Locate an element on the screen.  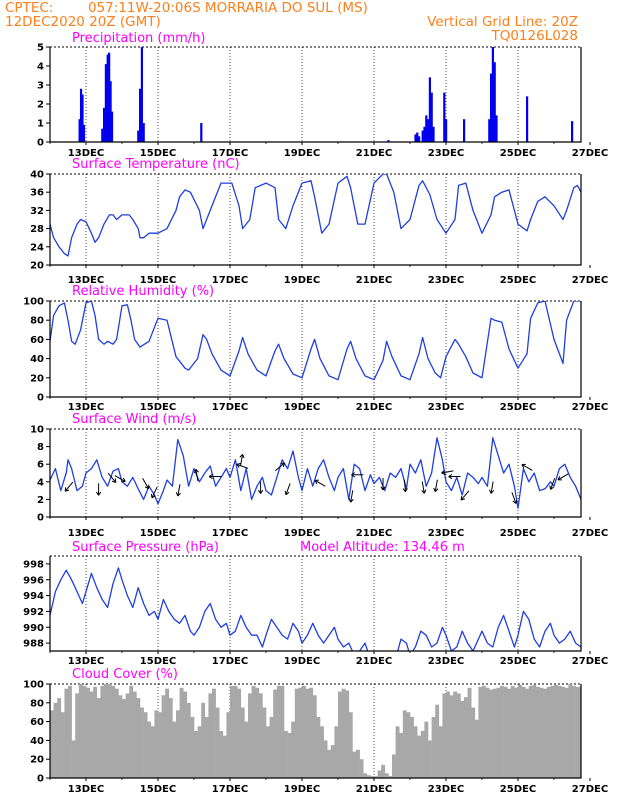
pressure-x-tick-label: 21DEC is located at coordinates (374, 661).